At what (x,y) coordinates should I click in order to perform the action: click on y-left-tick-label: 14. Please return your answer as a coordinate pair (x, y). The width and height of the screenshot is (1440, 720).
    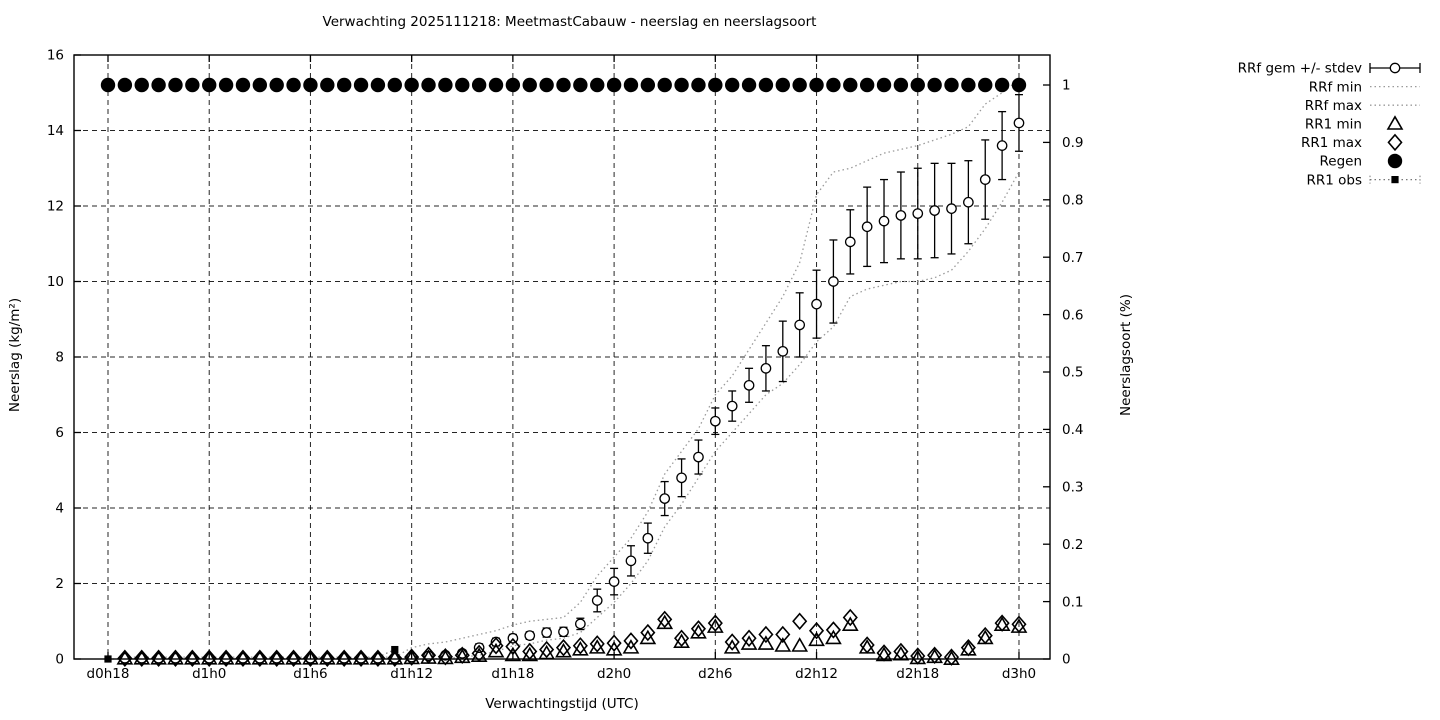
    Looking at the image, I should click on (55, 131).